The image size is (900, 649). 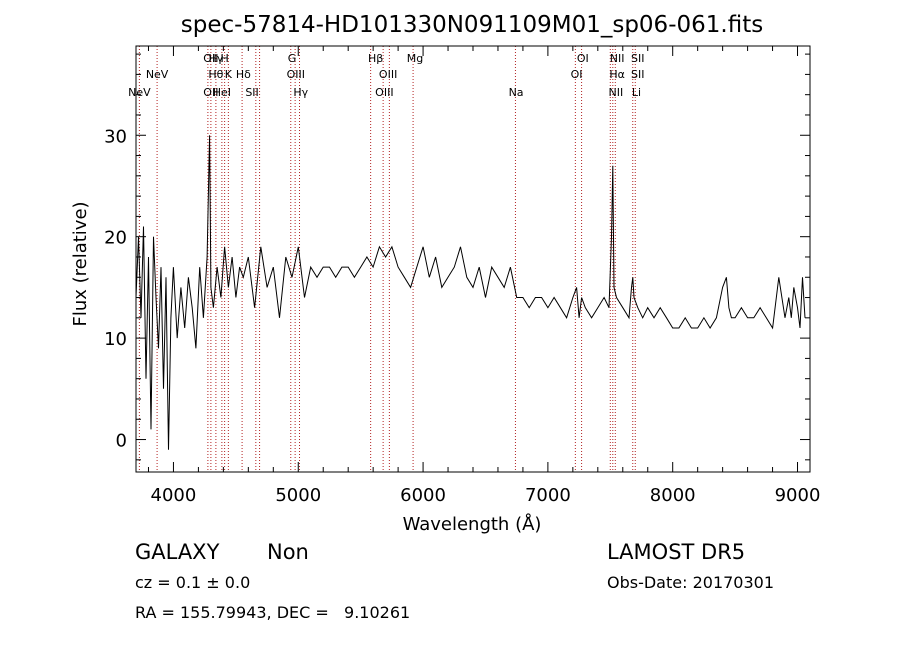 What do you see at coordinates (617, 74) in the screenshot?
I see `line-label: Hα` at bounding box center [617, 74].